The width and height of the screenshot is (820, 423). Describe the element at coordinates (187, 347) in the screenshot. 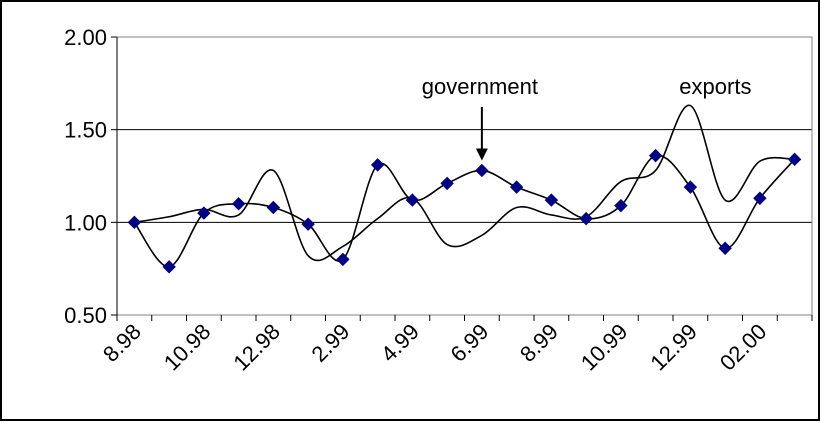

I see `x-tick-label: 10.98` at that location.